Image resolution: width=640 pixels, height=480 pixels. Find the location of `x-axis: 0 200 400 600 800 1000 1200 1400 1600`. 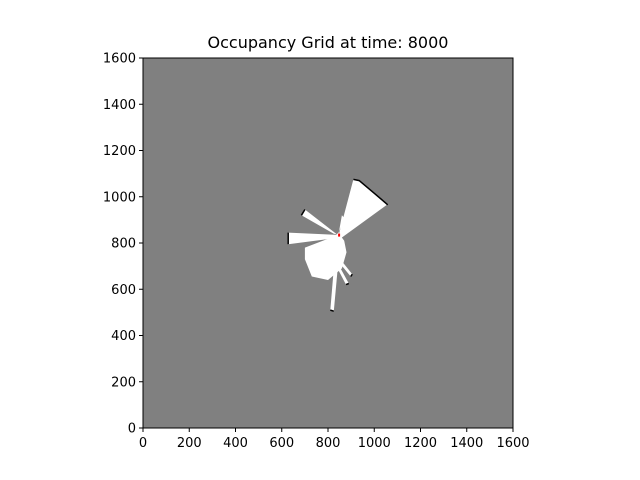

x-axis: 0 200 400 600 800 1000 1200 1400 1600 is located at coordinates (334, 439).